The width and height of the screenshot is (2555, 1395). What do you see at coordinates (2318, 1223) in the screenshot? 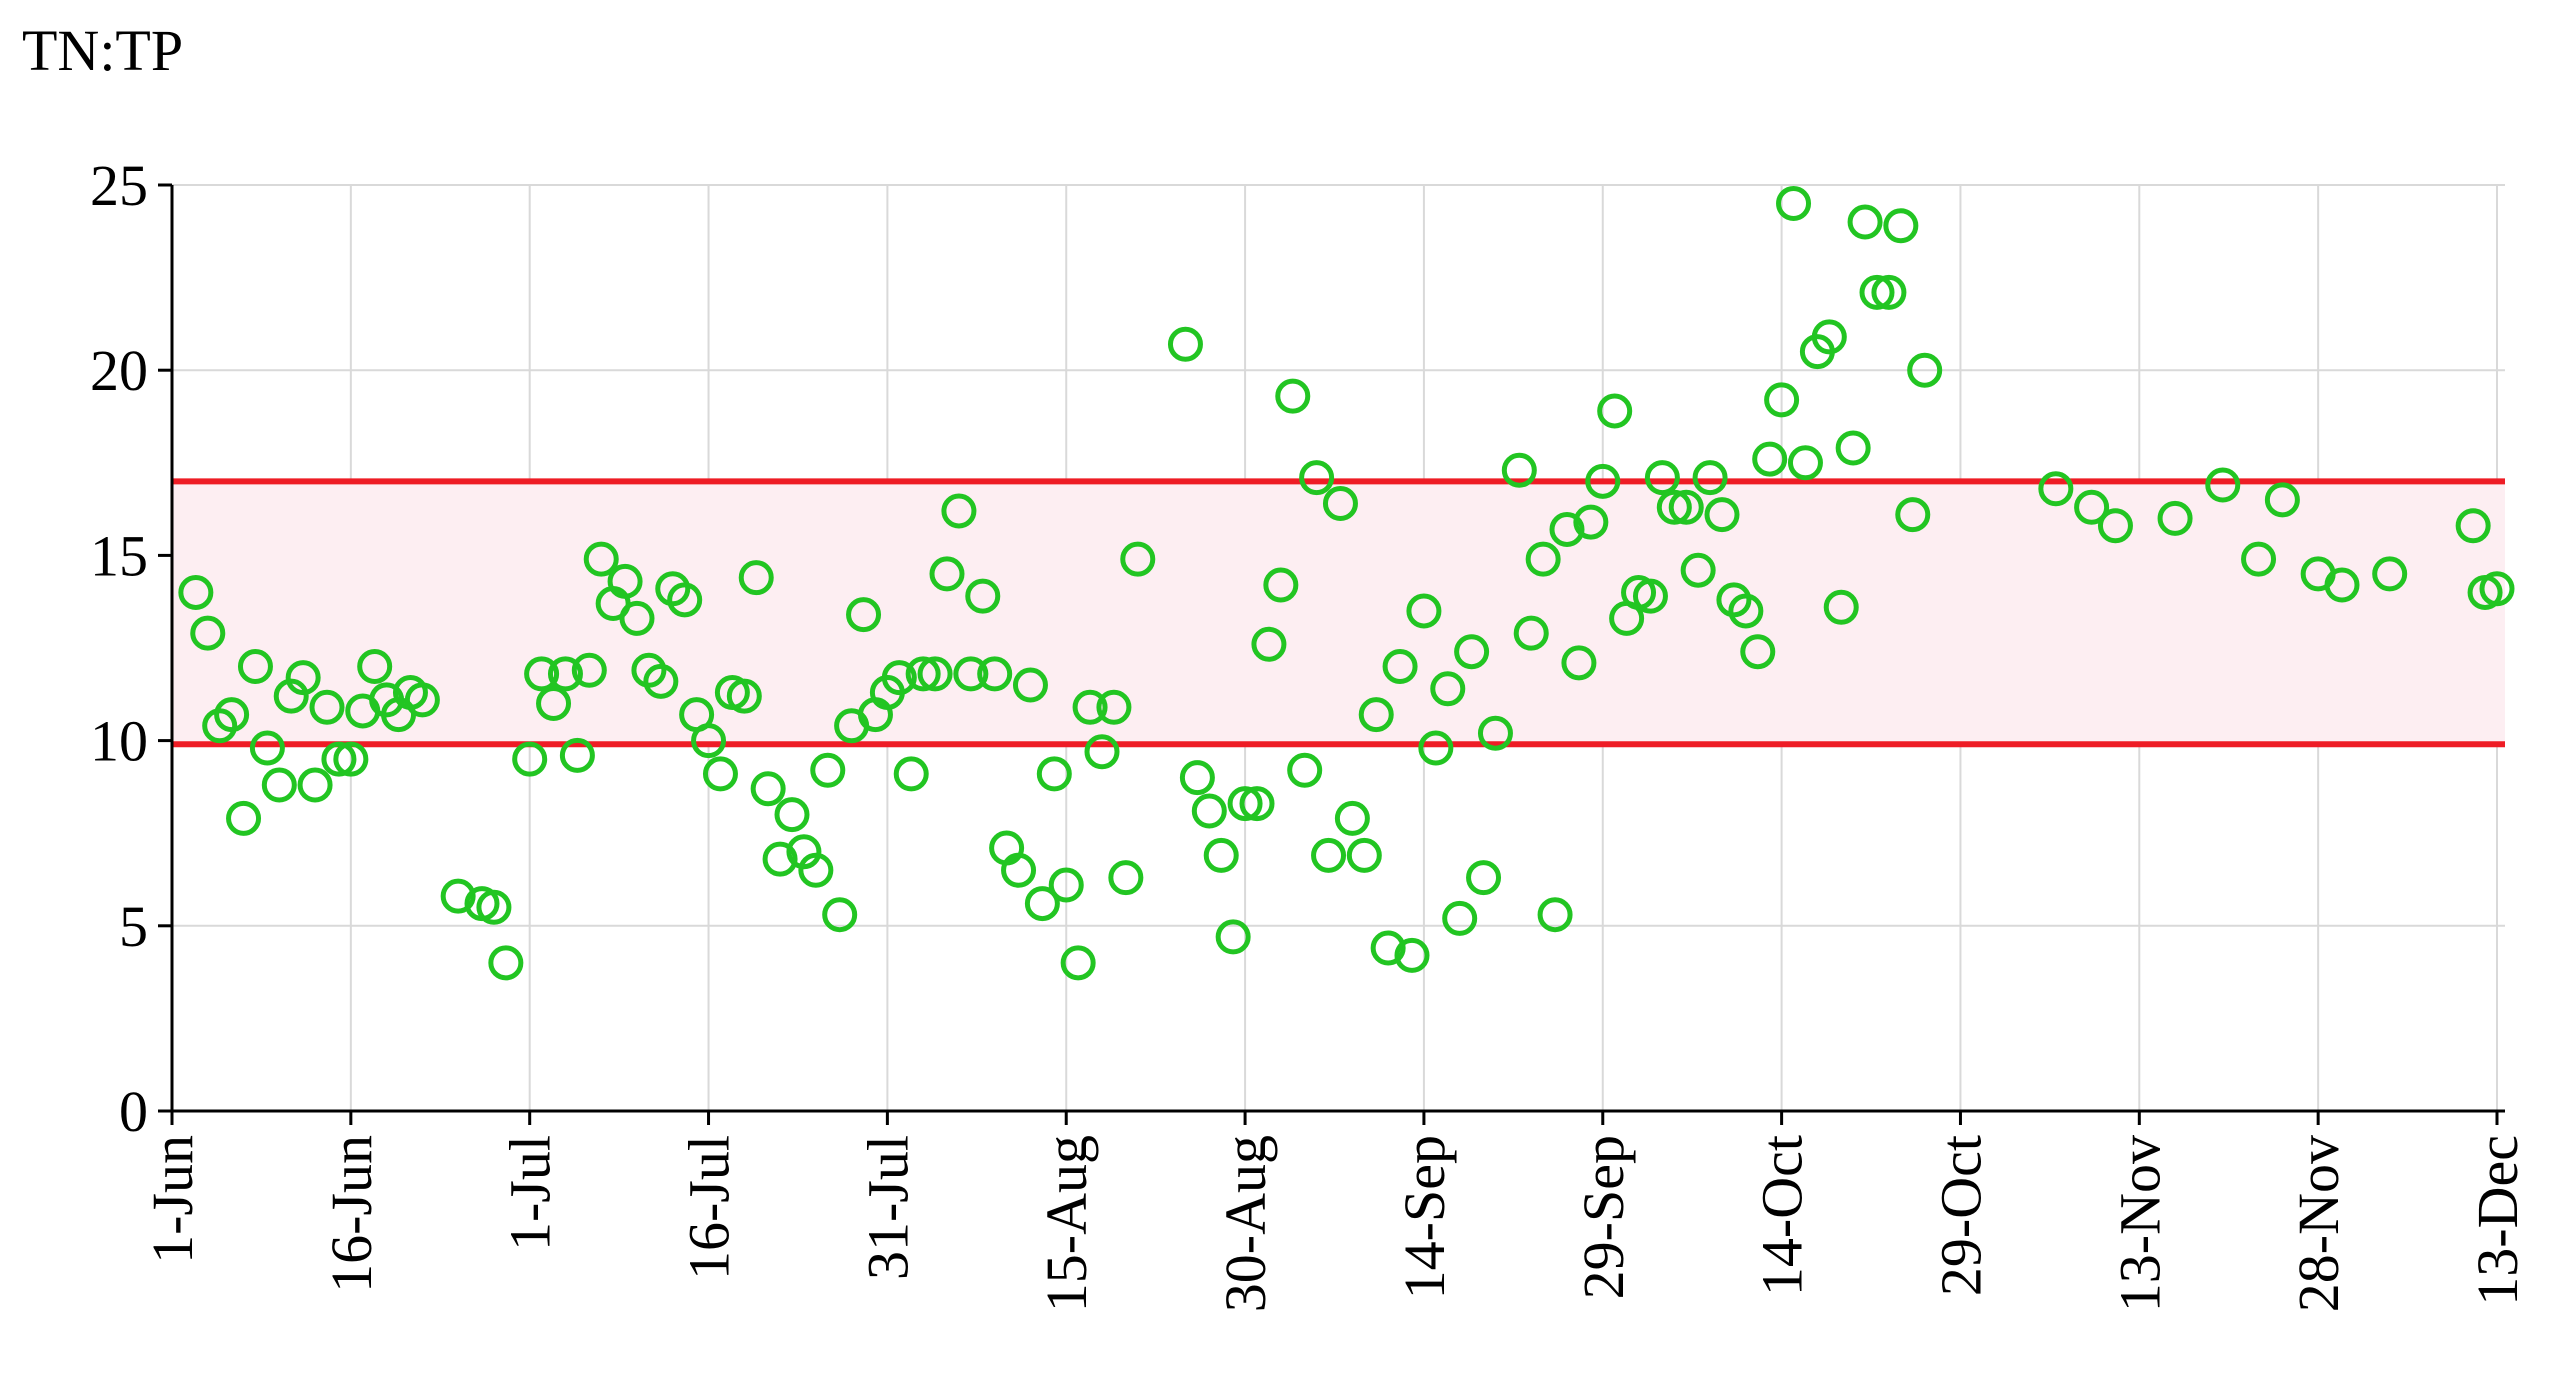
I see `x-tick-label: 28-Nov` at bounding box center [2318, 1223].